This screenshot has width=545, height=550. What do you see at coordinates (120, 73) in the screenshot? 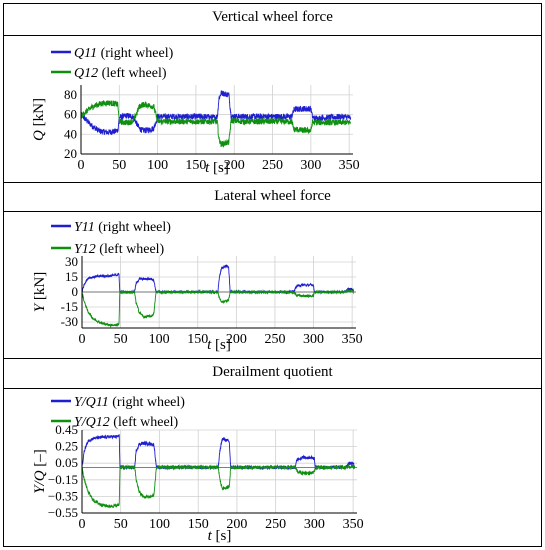
I see `legend-label-1: Q12 (left wheel)` at bounding box center [120, 73].